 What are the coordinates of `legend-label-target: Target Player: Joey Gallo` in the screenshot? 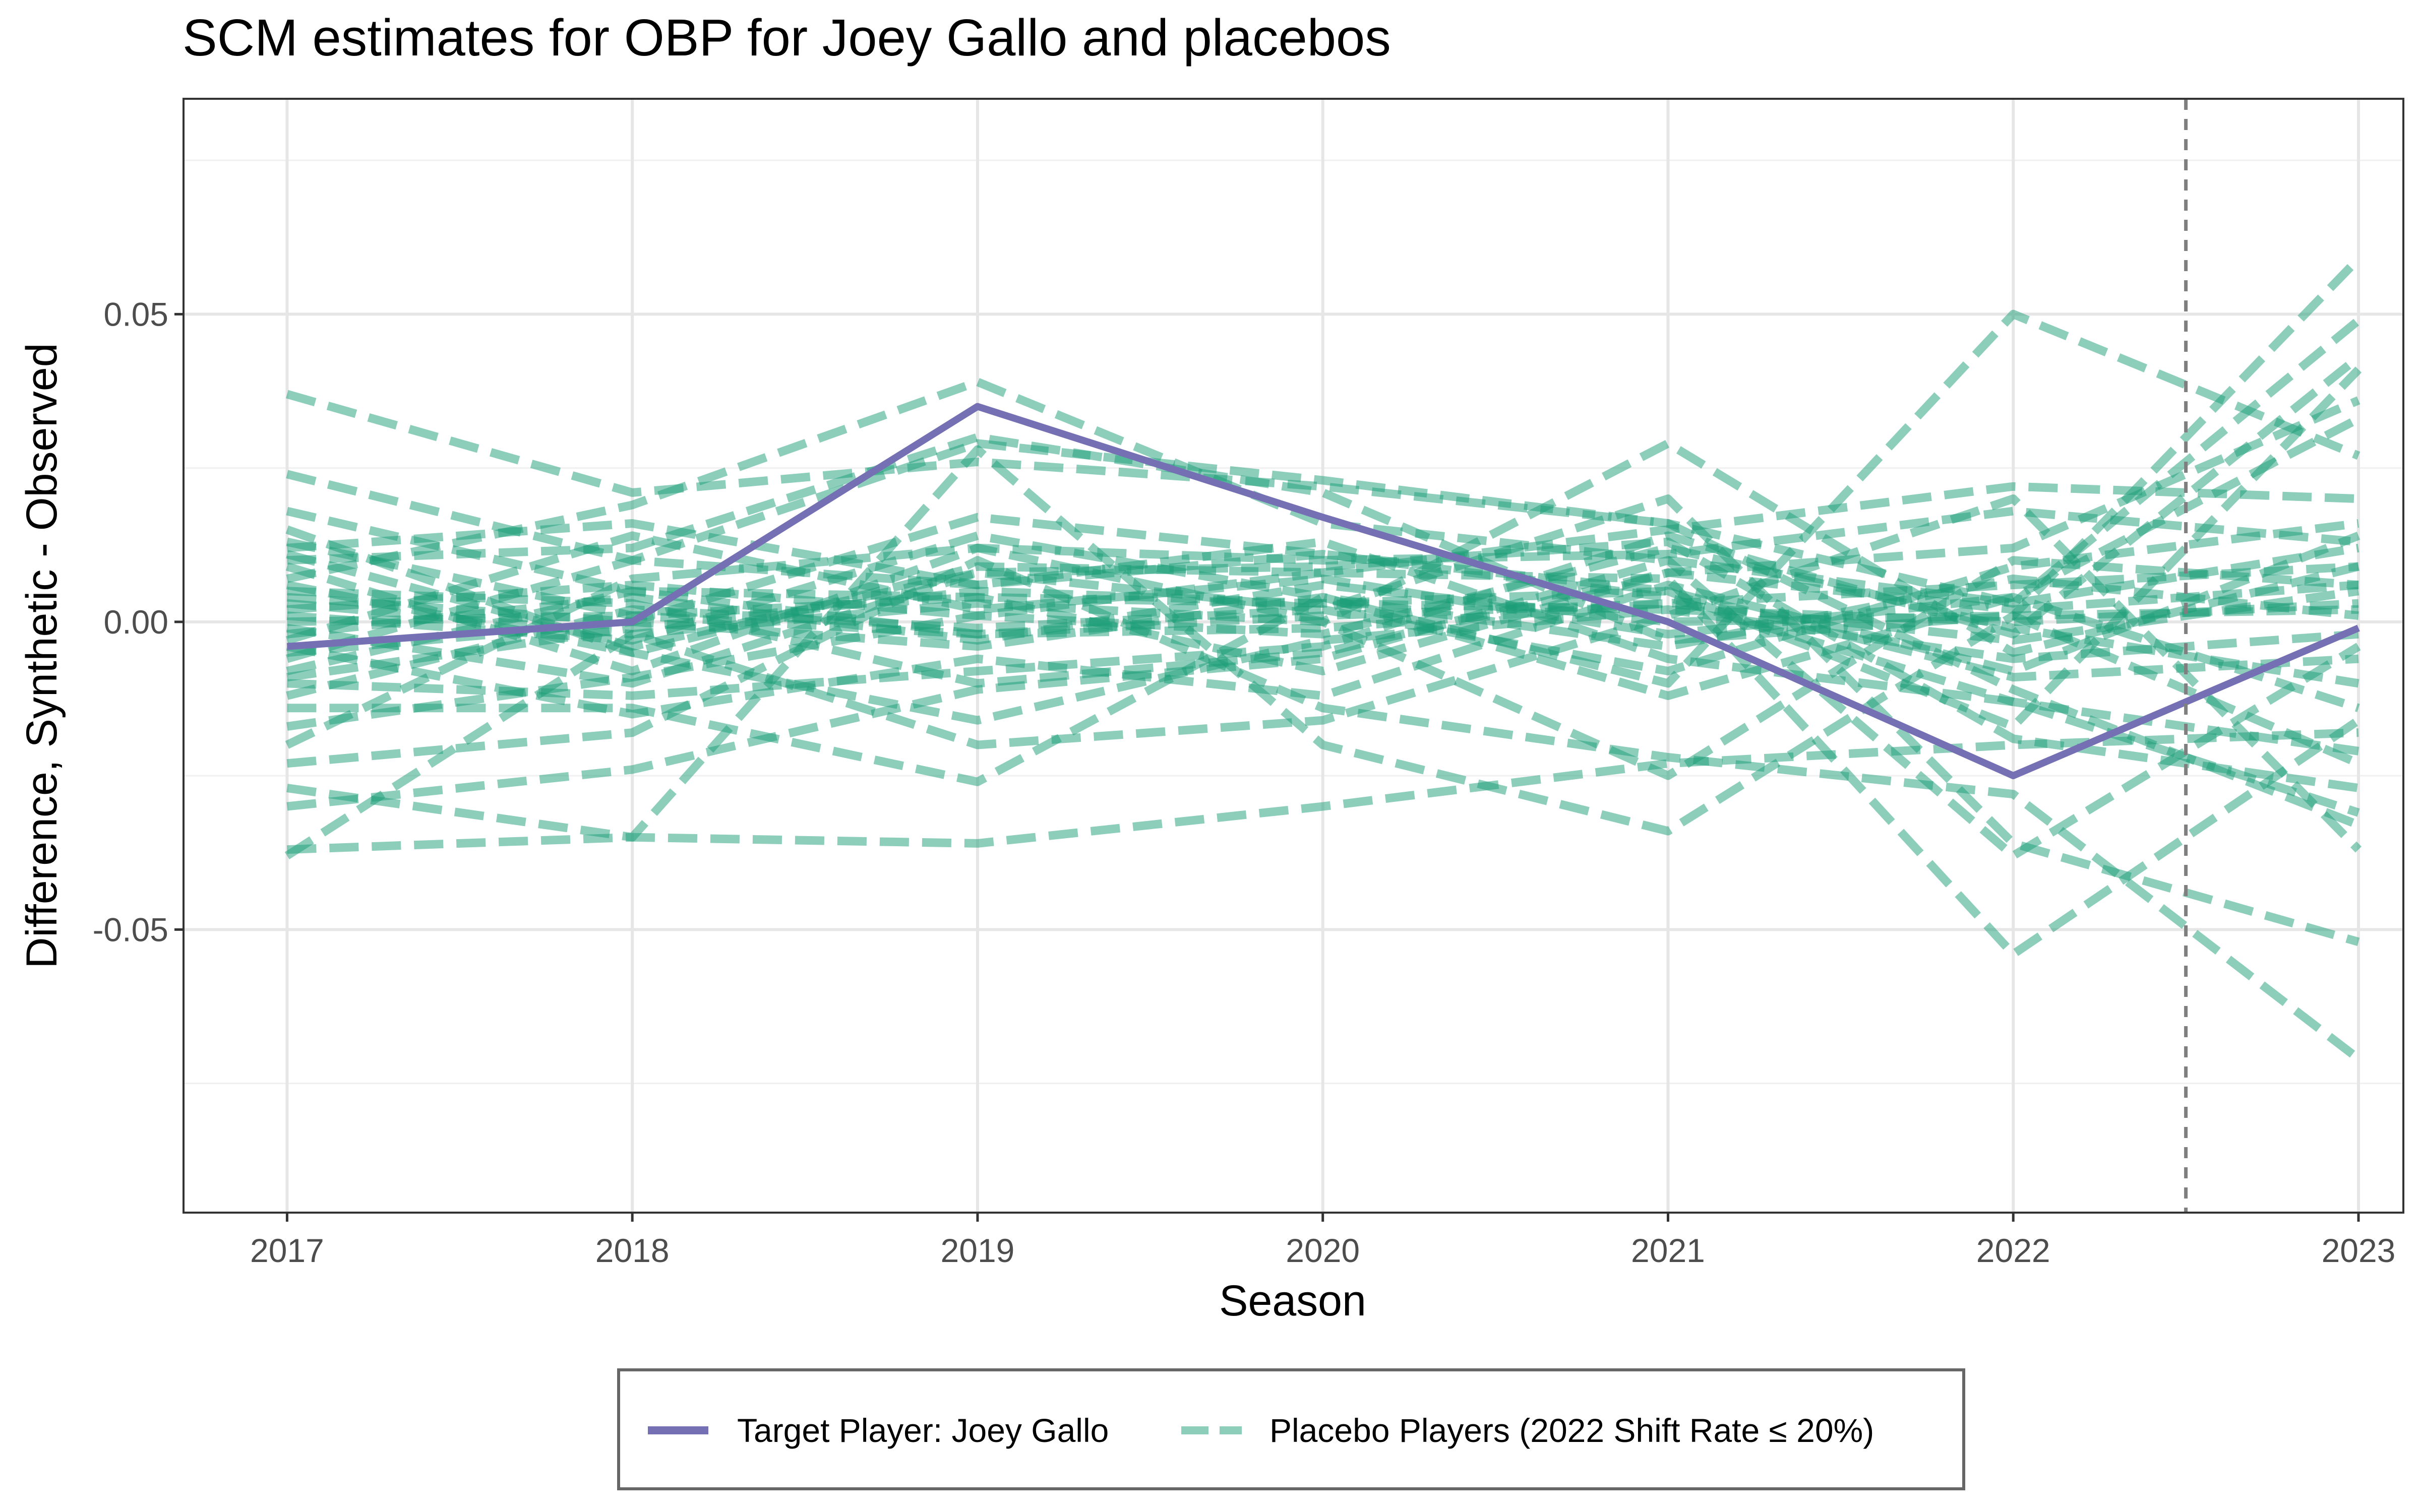 It's located at (923, 1431).